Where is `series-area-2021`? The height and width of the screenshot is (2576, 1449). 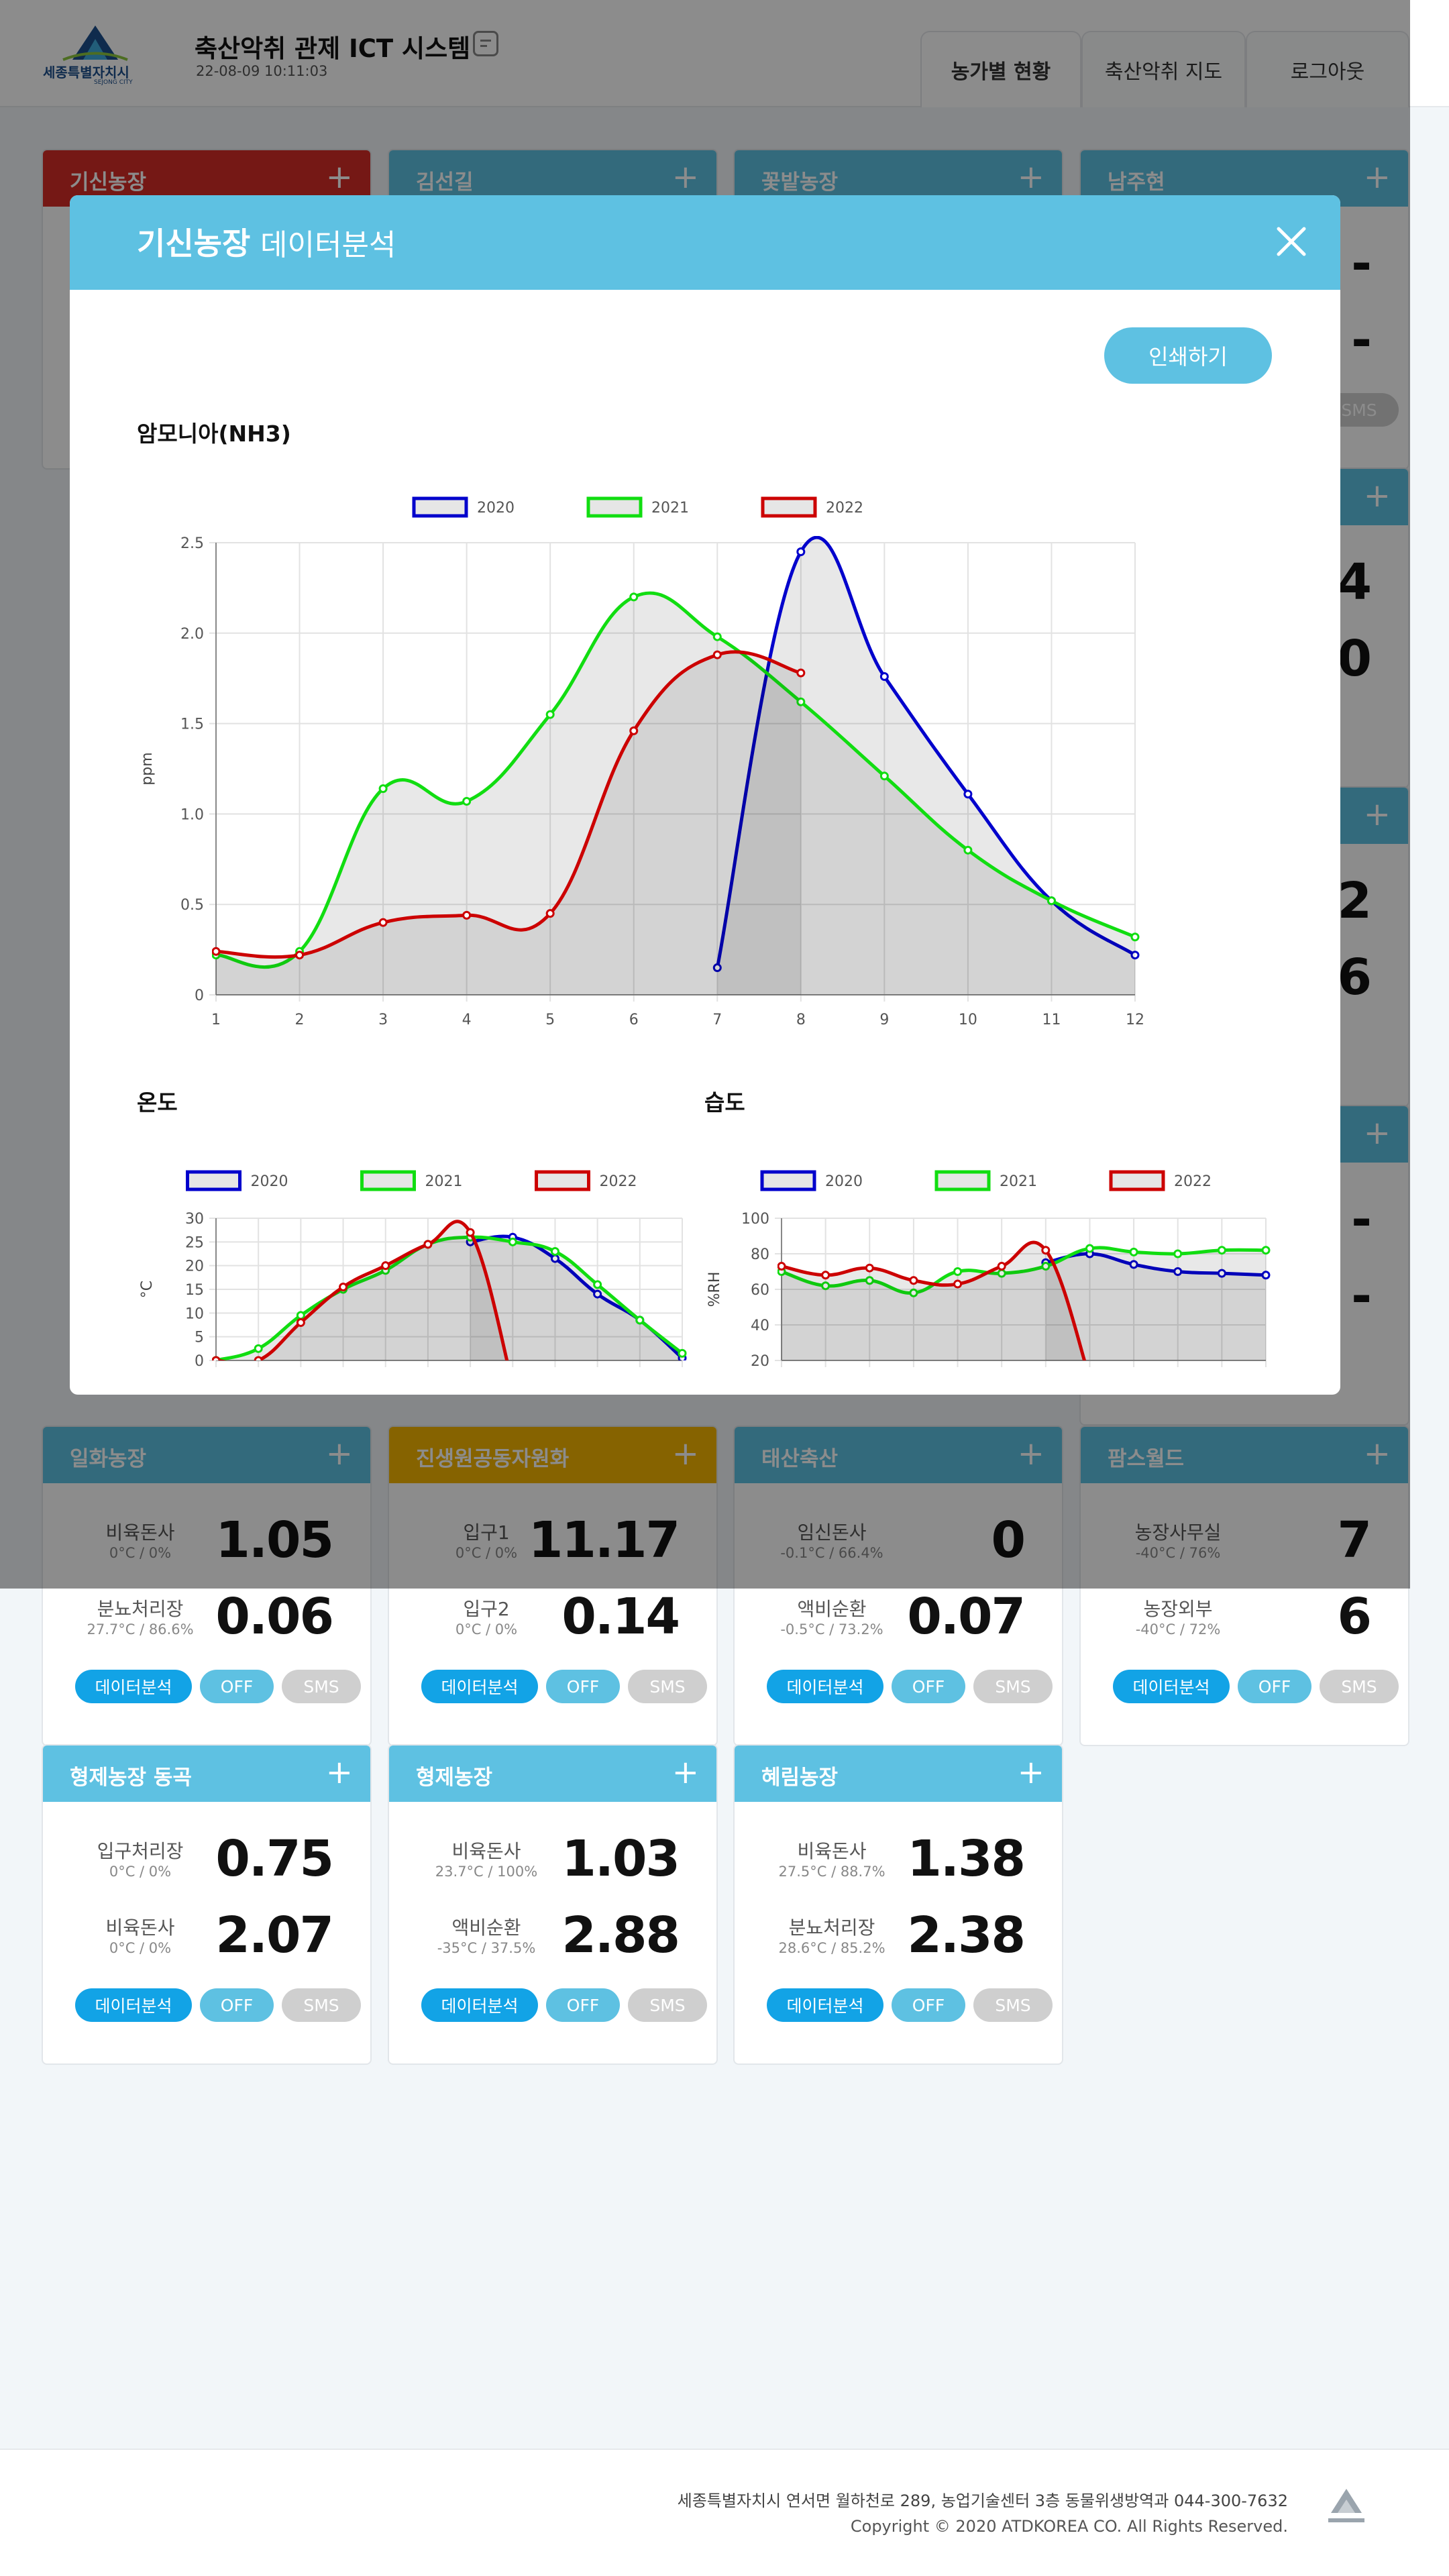 series-area-2021 is located at coordinates (449, 1298).